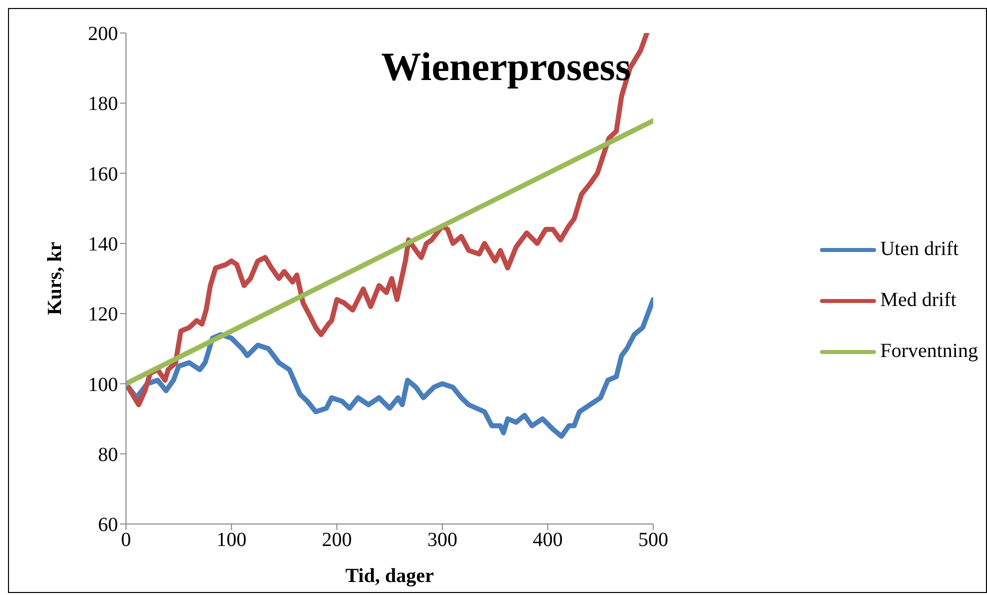 This screenshot has height=595, width=987. Describe the element at coordinates (918, 300) in the screenshot. I see `legend-label: Med drift` at that location.